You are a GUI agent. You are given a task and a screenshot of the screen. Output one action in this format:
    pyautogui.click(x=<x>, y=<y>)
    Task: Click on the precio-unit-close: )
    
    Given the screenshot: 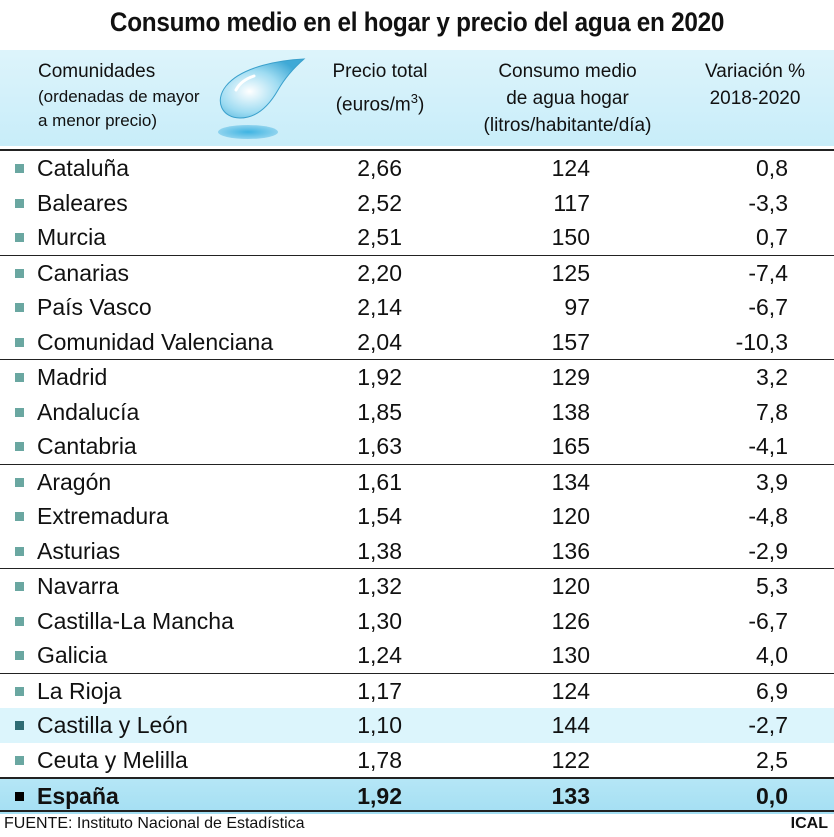 What is the action you would take?
    pyautogui.click(x=421, y=105)
    